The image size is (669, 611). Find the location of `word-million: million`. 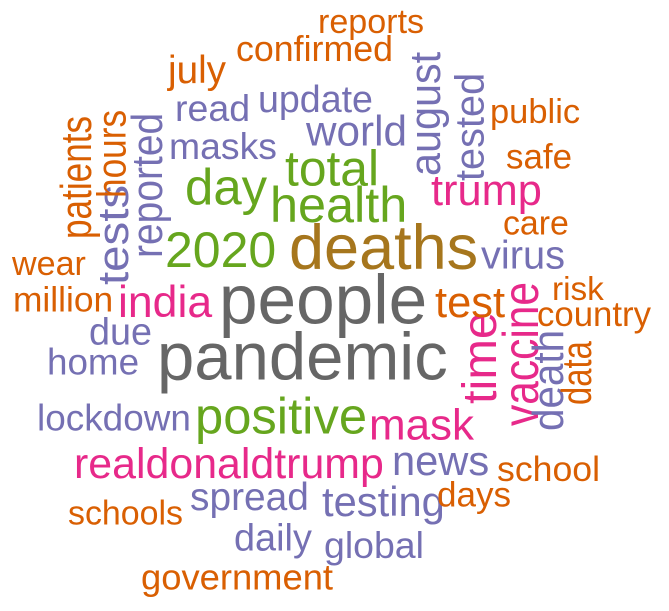

word-million: million is located at coordinates (63, 299).